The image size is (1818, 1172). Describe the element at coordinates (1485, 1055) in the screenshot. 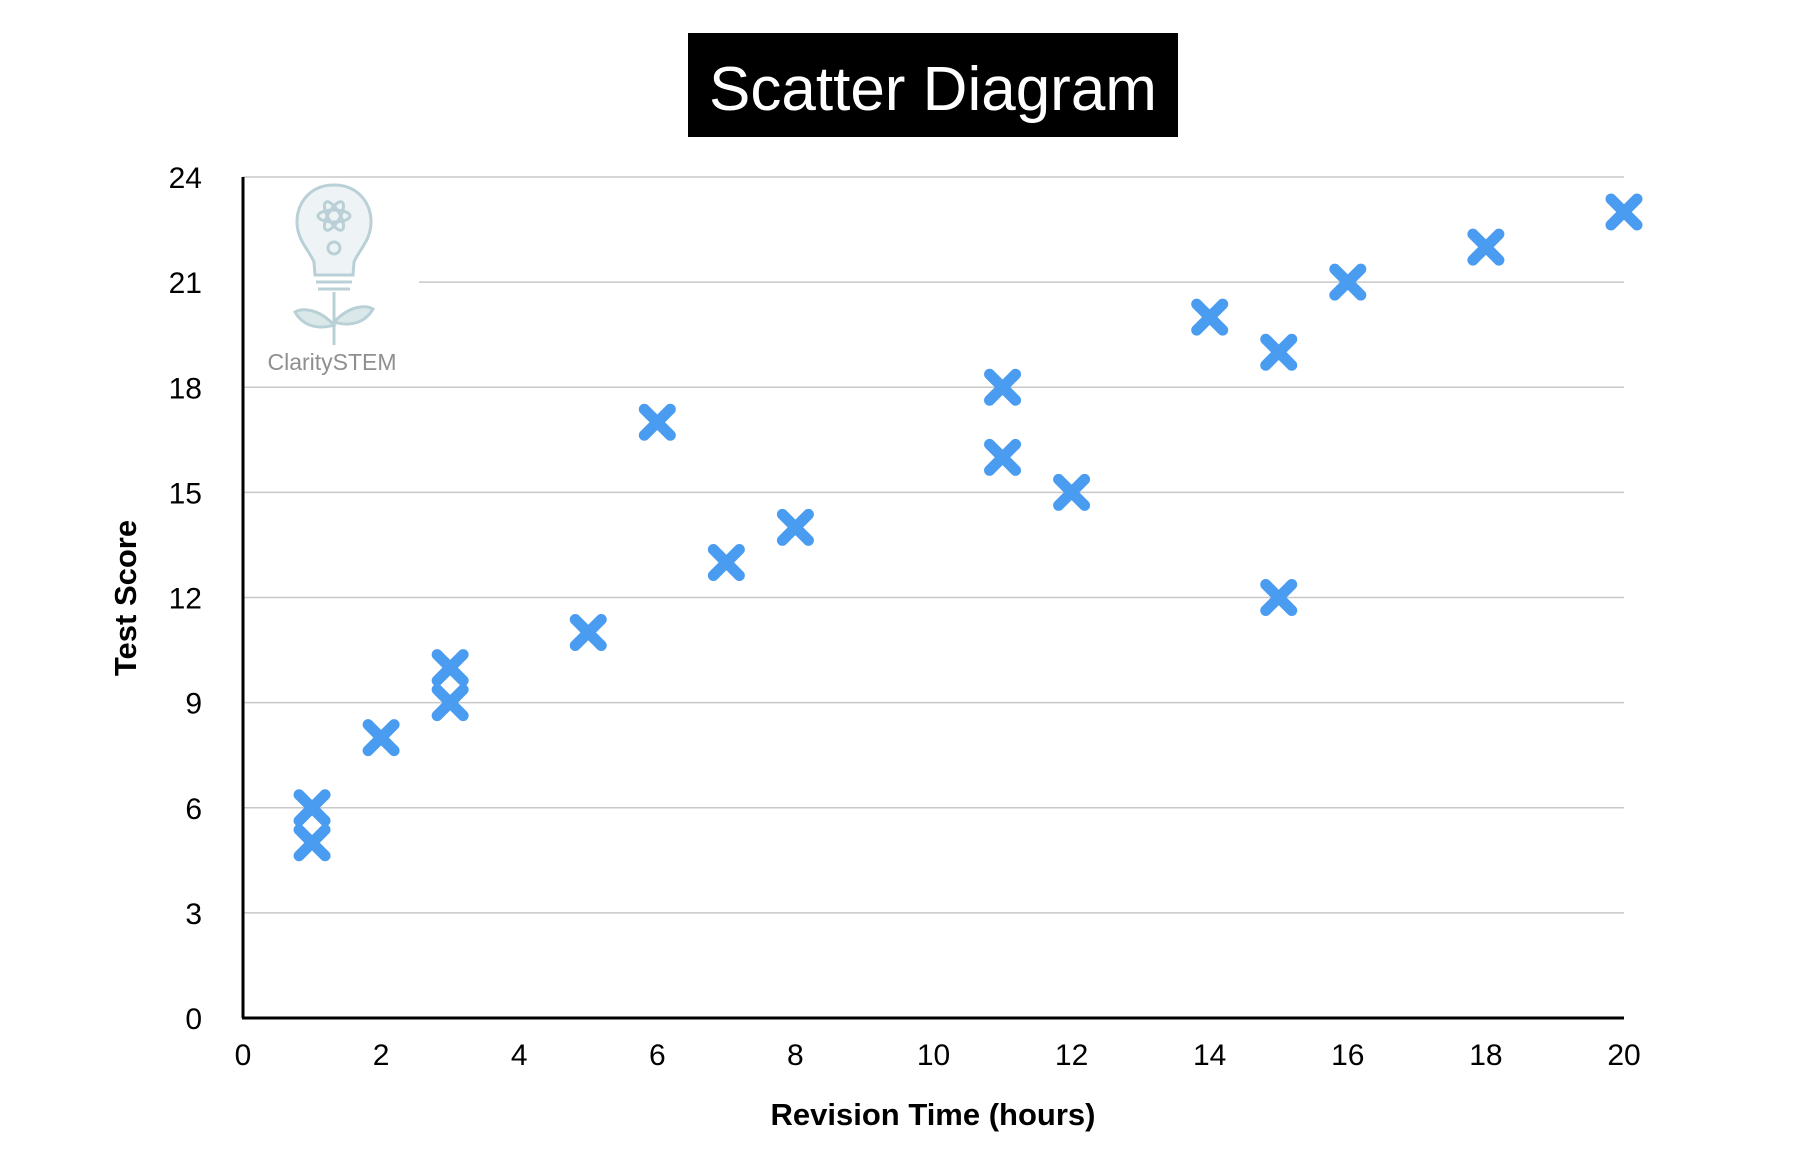

I see `x-tick-label: 18` at that location.